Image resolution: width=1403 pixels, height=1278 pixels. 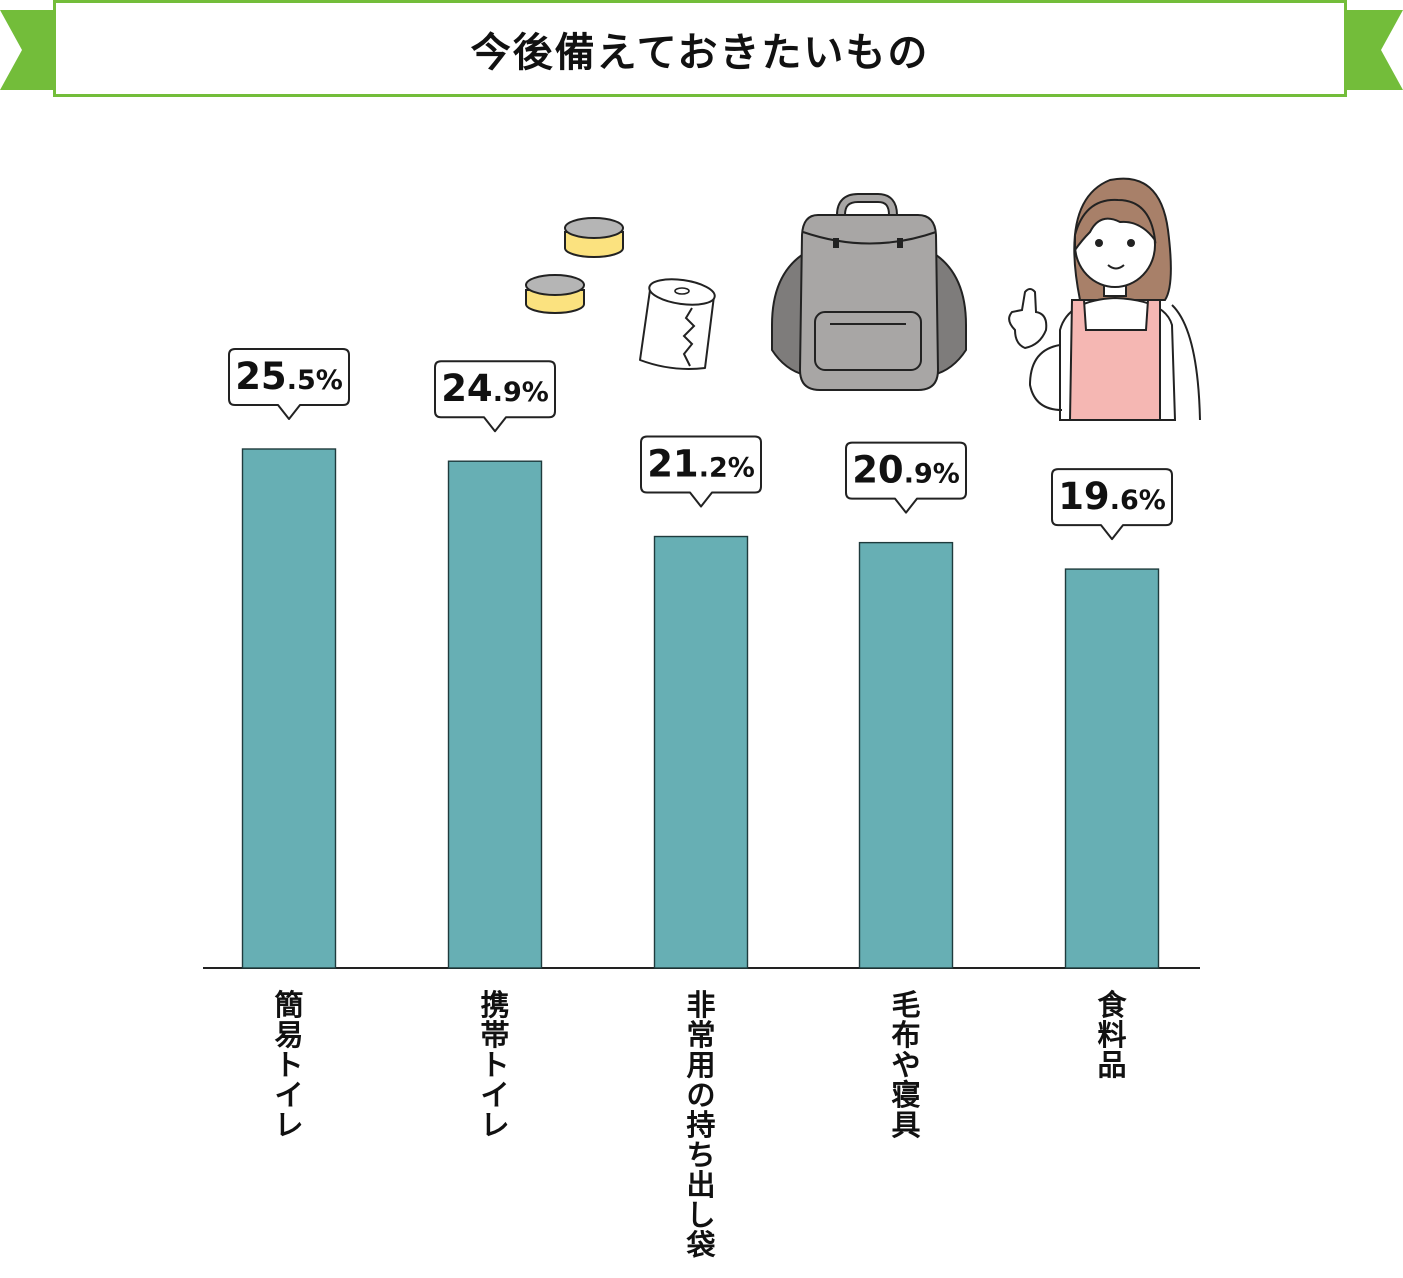 I want to click on category-label-3: 非常用の持ち出し袋, so click(x=700, y=1125).